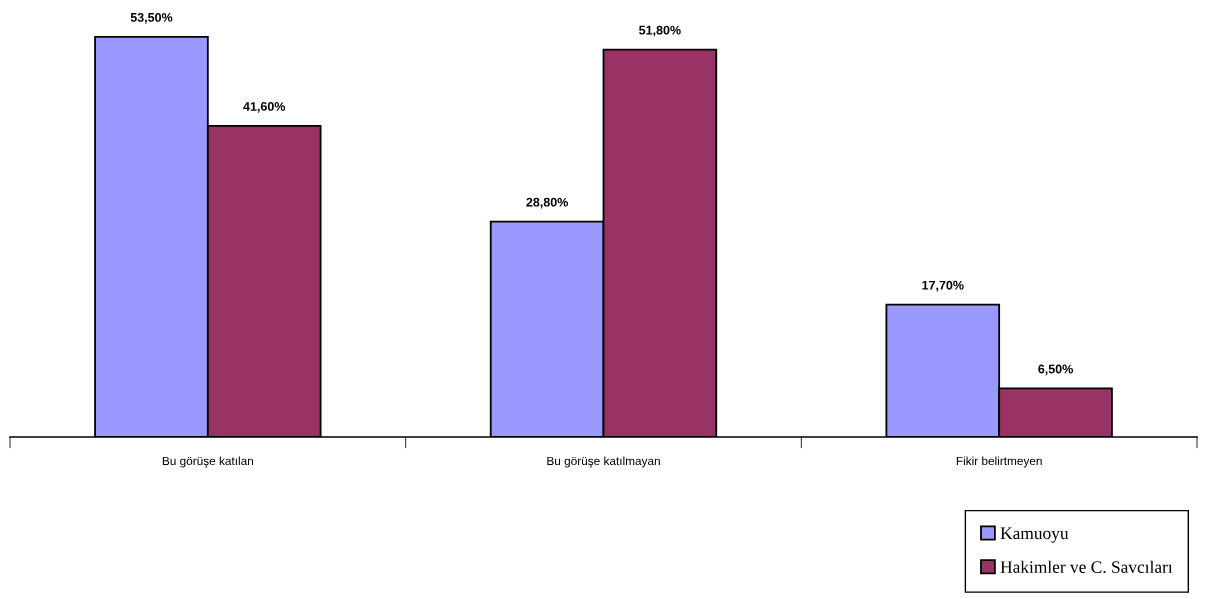 The image size is (1207, 599). What do you see at coordinates (1086, 567) in the screenshot?
I see `legend-label: Hakimler ve C. Savcıları` at bounding box center [1086, 567].